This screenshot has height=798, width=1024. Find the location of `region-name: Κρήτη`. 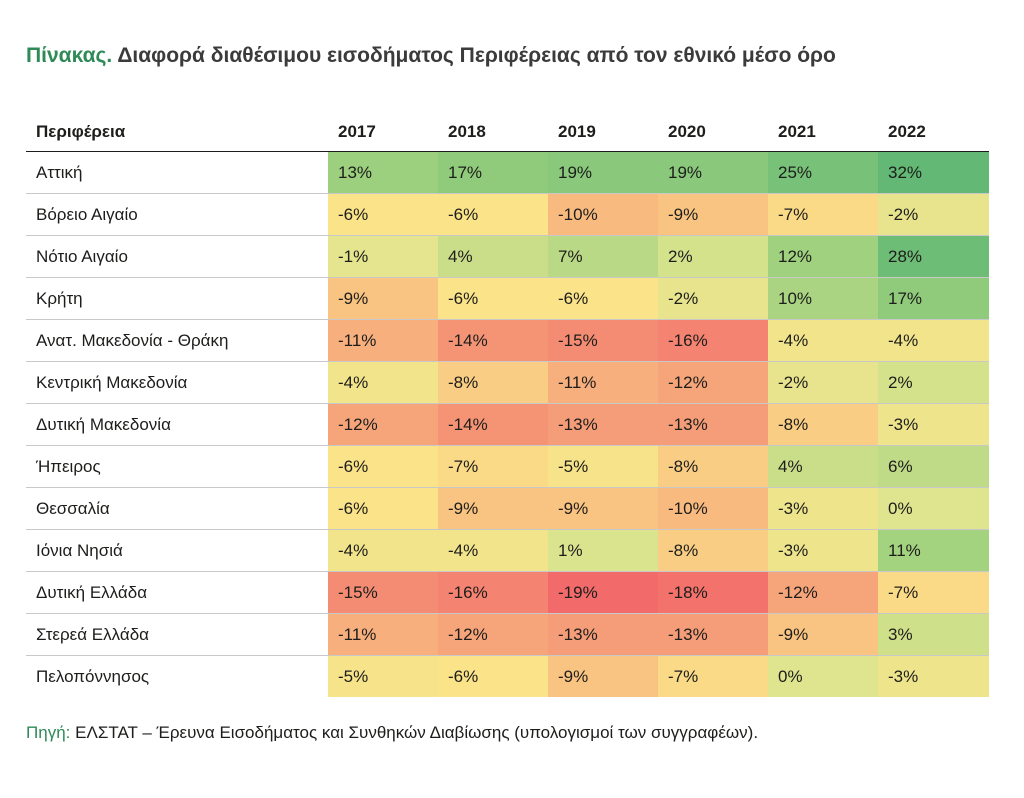

region-name: Κρήτη is located at coordinates (177, 298).